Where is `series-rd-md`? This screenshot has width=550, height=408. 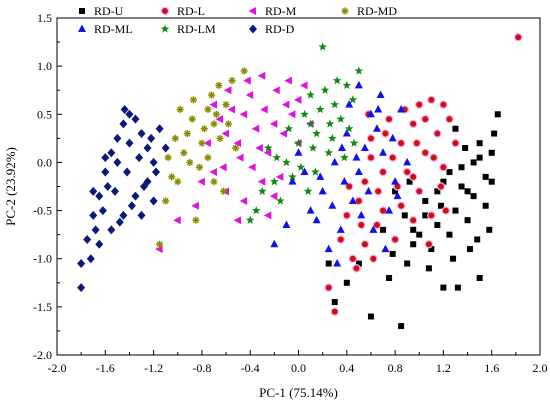 series-rd-md is located at coordinates (202, 157).